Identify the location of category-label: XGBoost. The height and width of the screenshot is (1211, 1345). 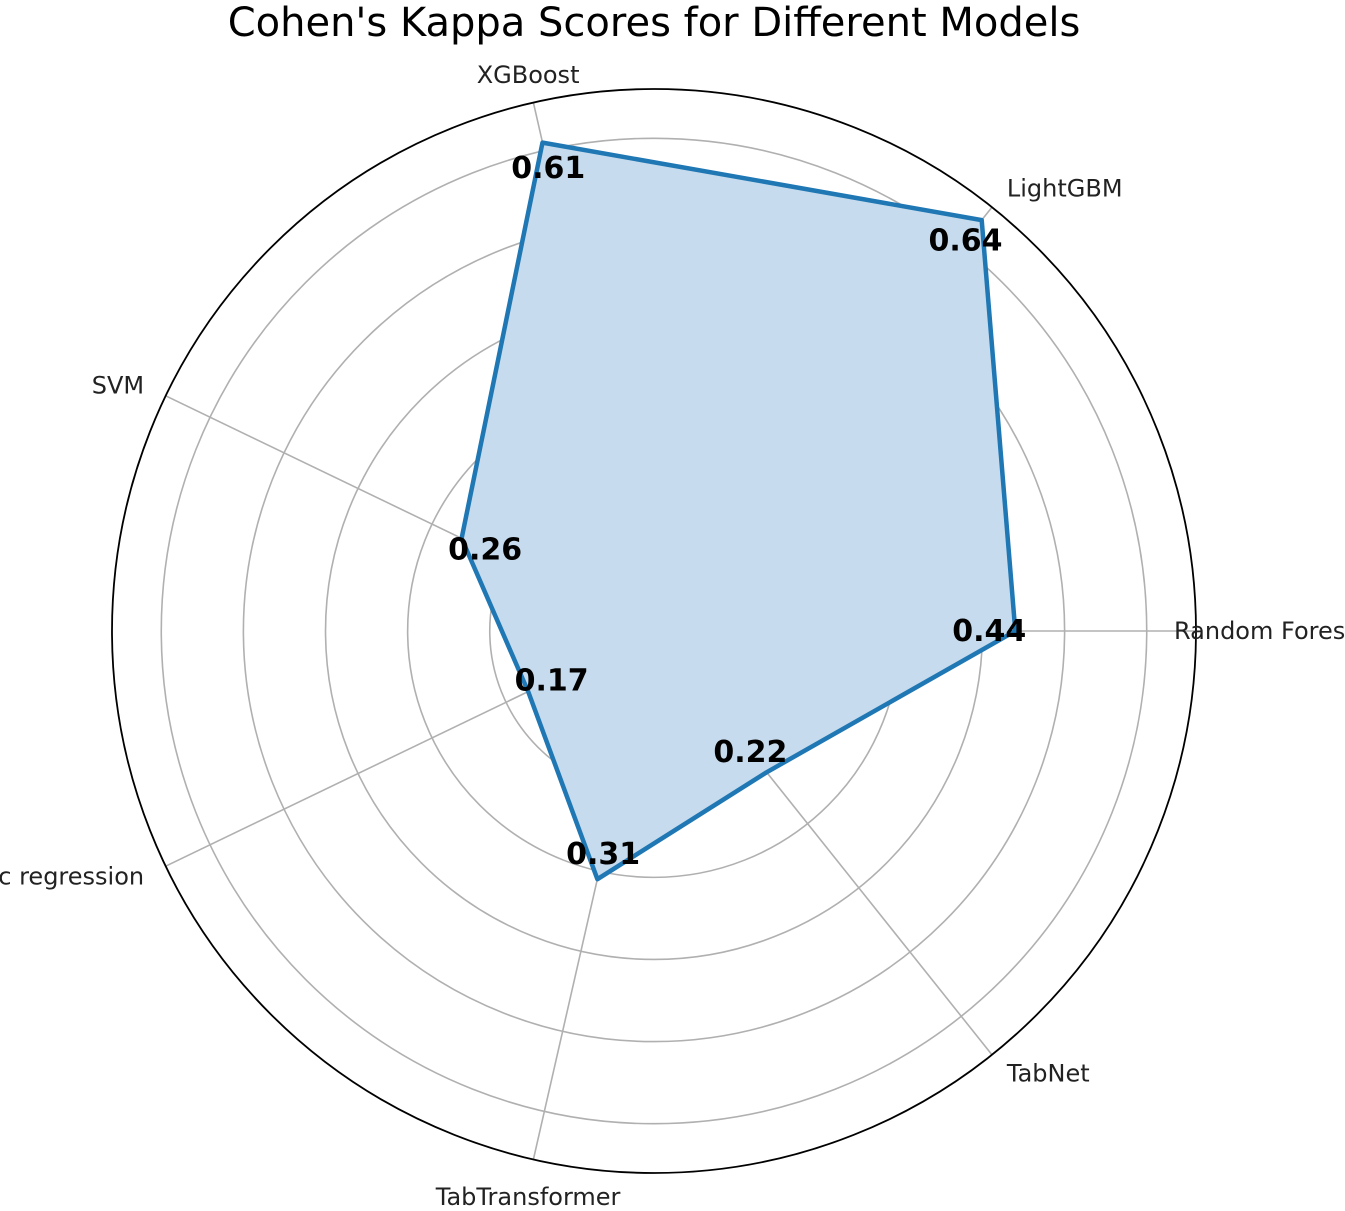
(528, 75).